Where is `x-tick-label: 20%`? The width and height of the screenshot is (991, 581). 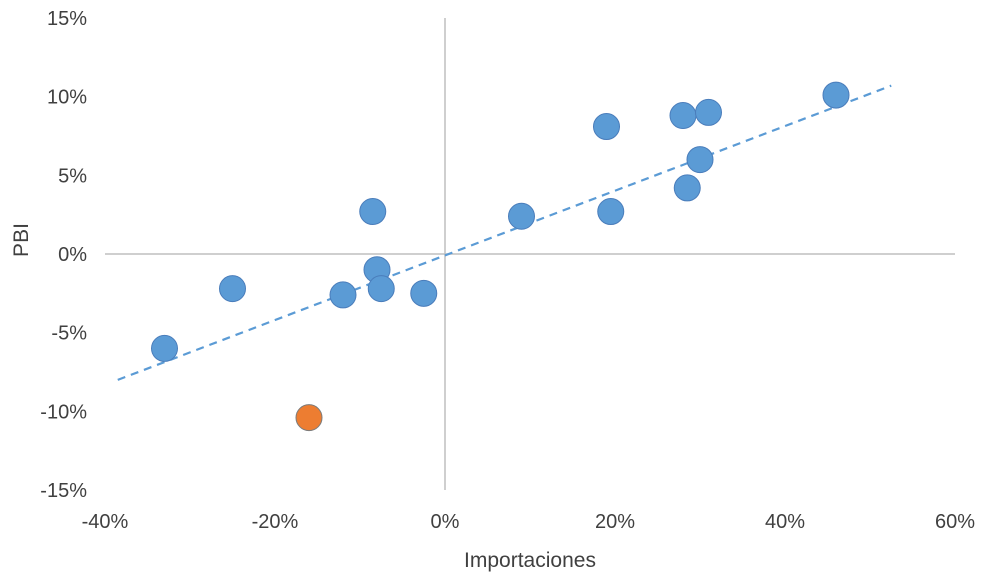
x-tick-label: 20% is located at coordinates (615, 522).